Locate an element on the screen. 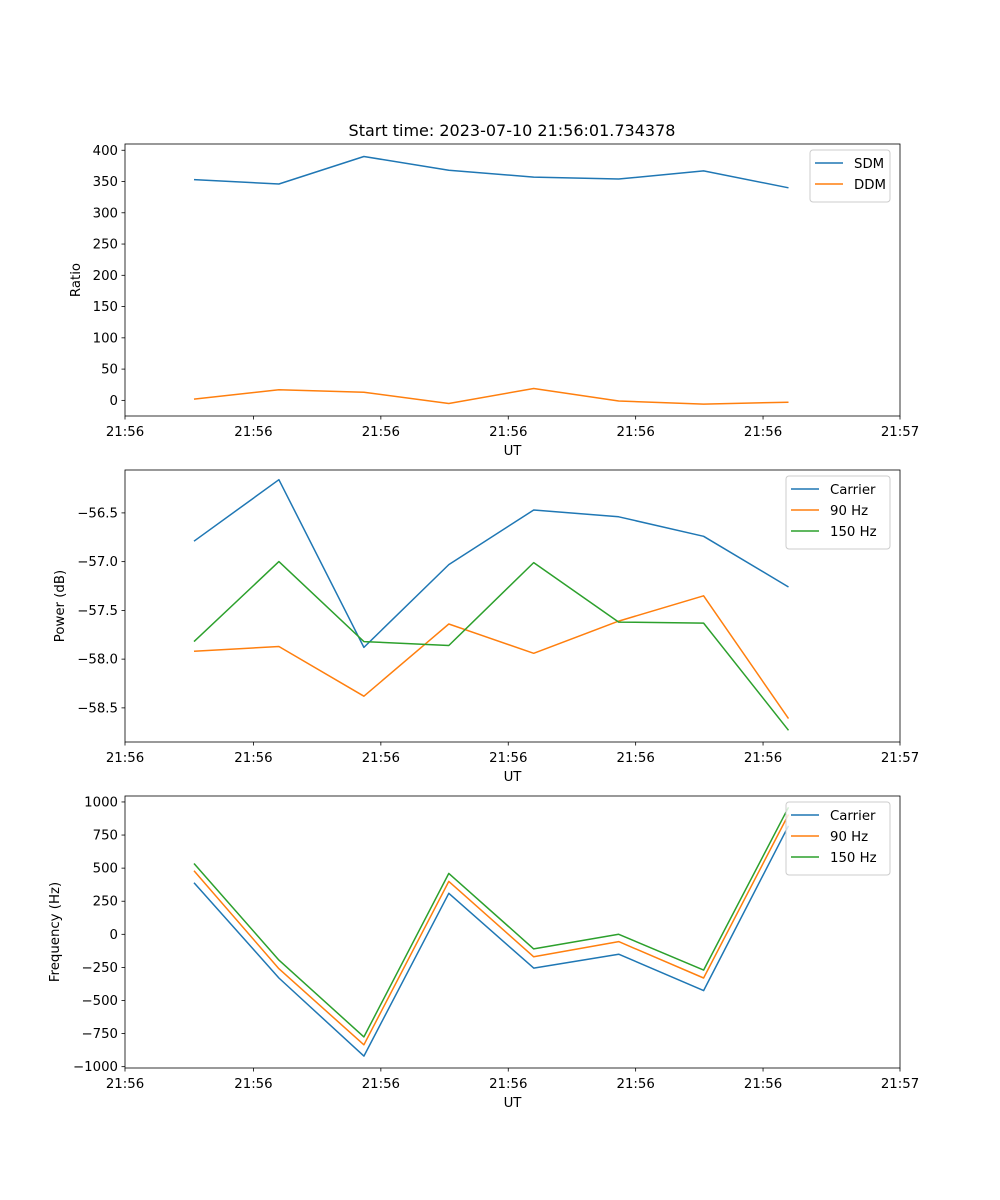  y-tick-label: 400 is located at coordinates (105, 151).